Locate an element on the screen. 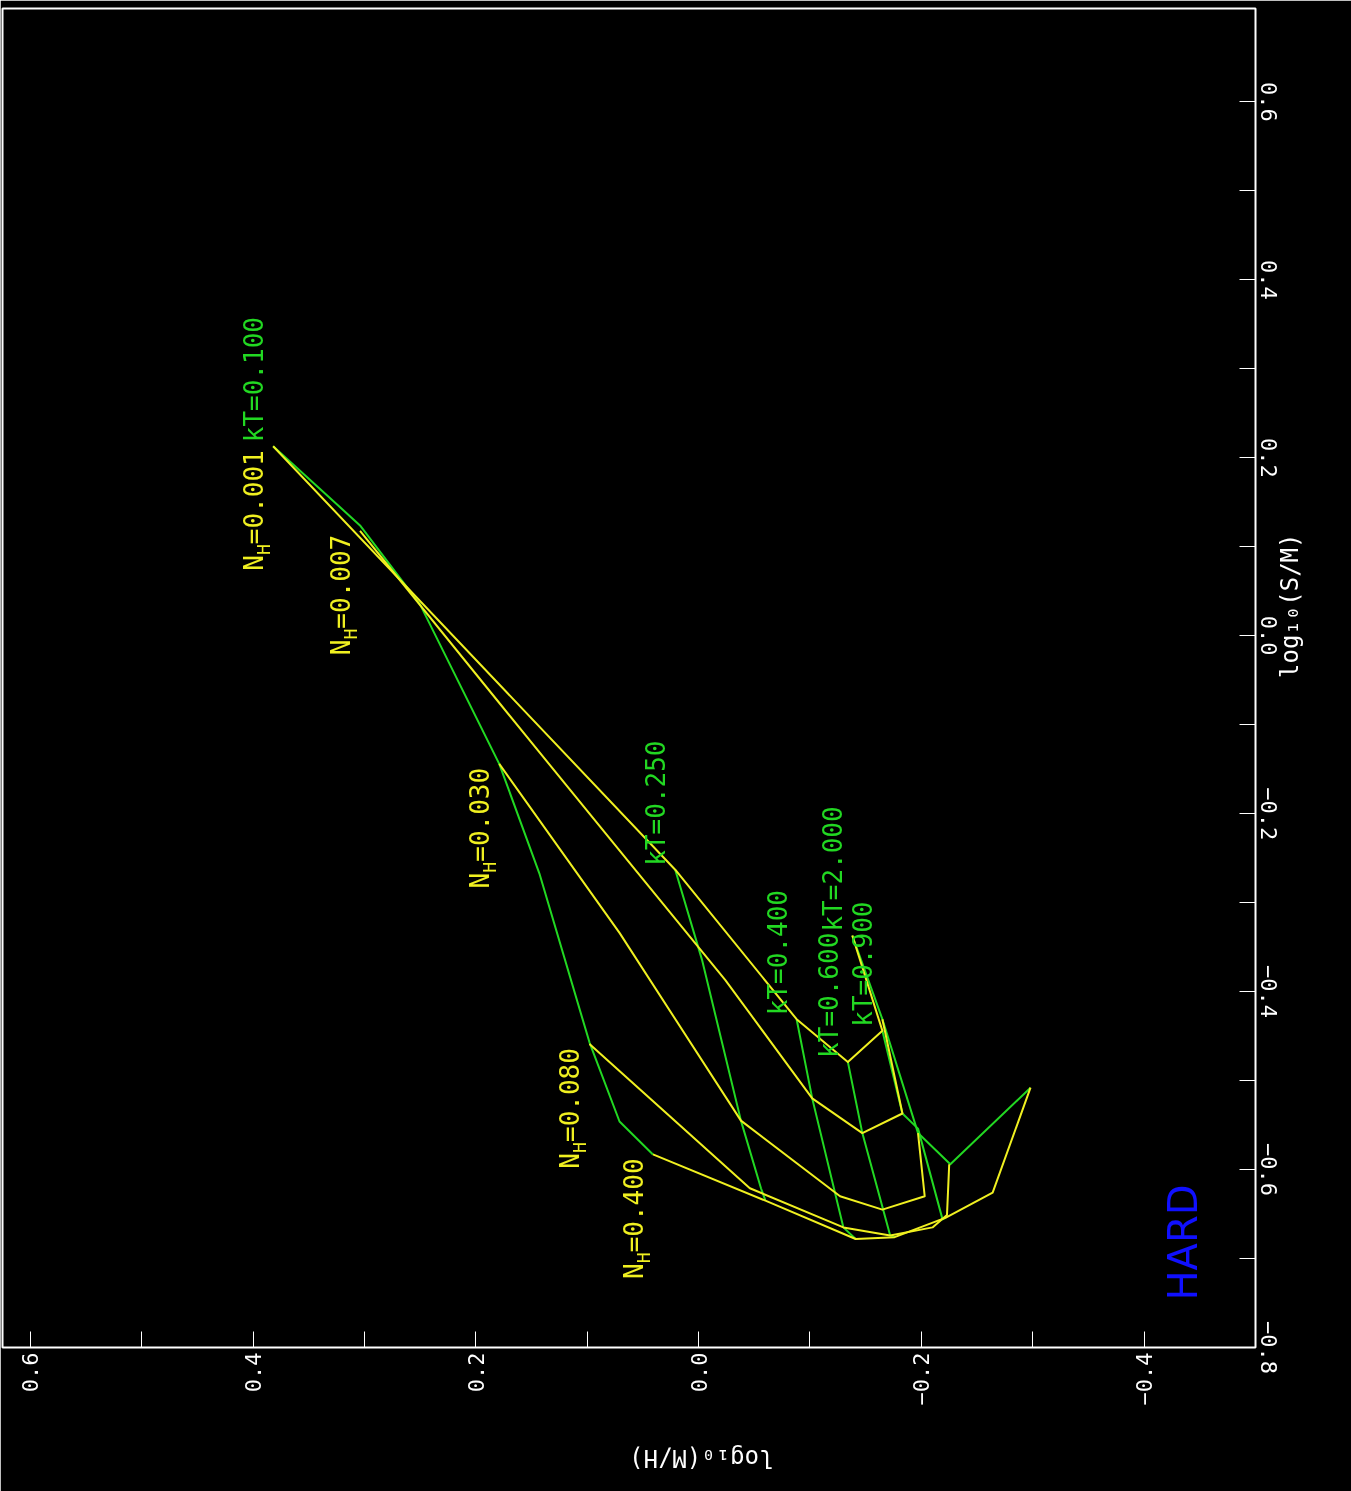 This screenshot has height=1491, width=1351. text: NH=0.400 is located at coordinates (636, 1218).